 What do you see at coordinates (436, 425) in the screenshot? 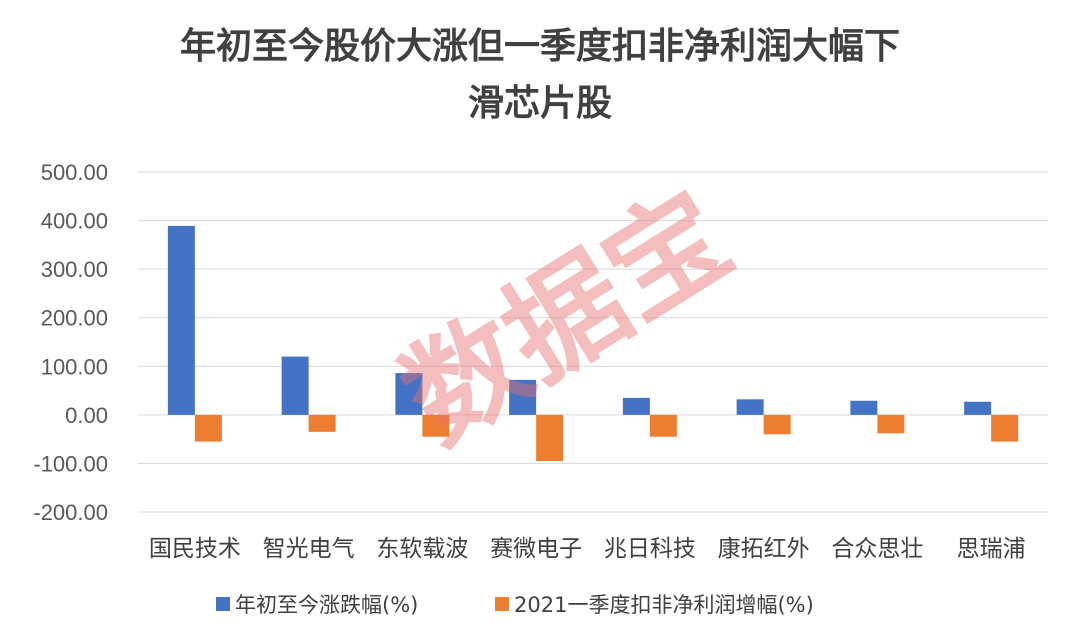
I see `bar-series-2-东软载波` at bounding box center [436, 425].